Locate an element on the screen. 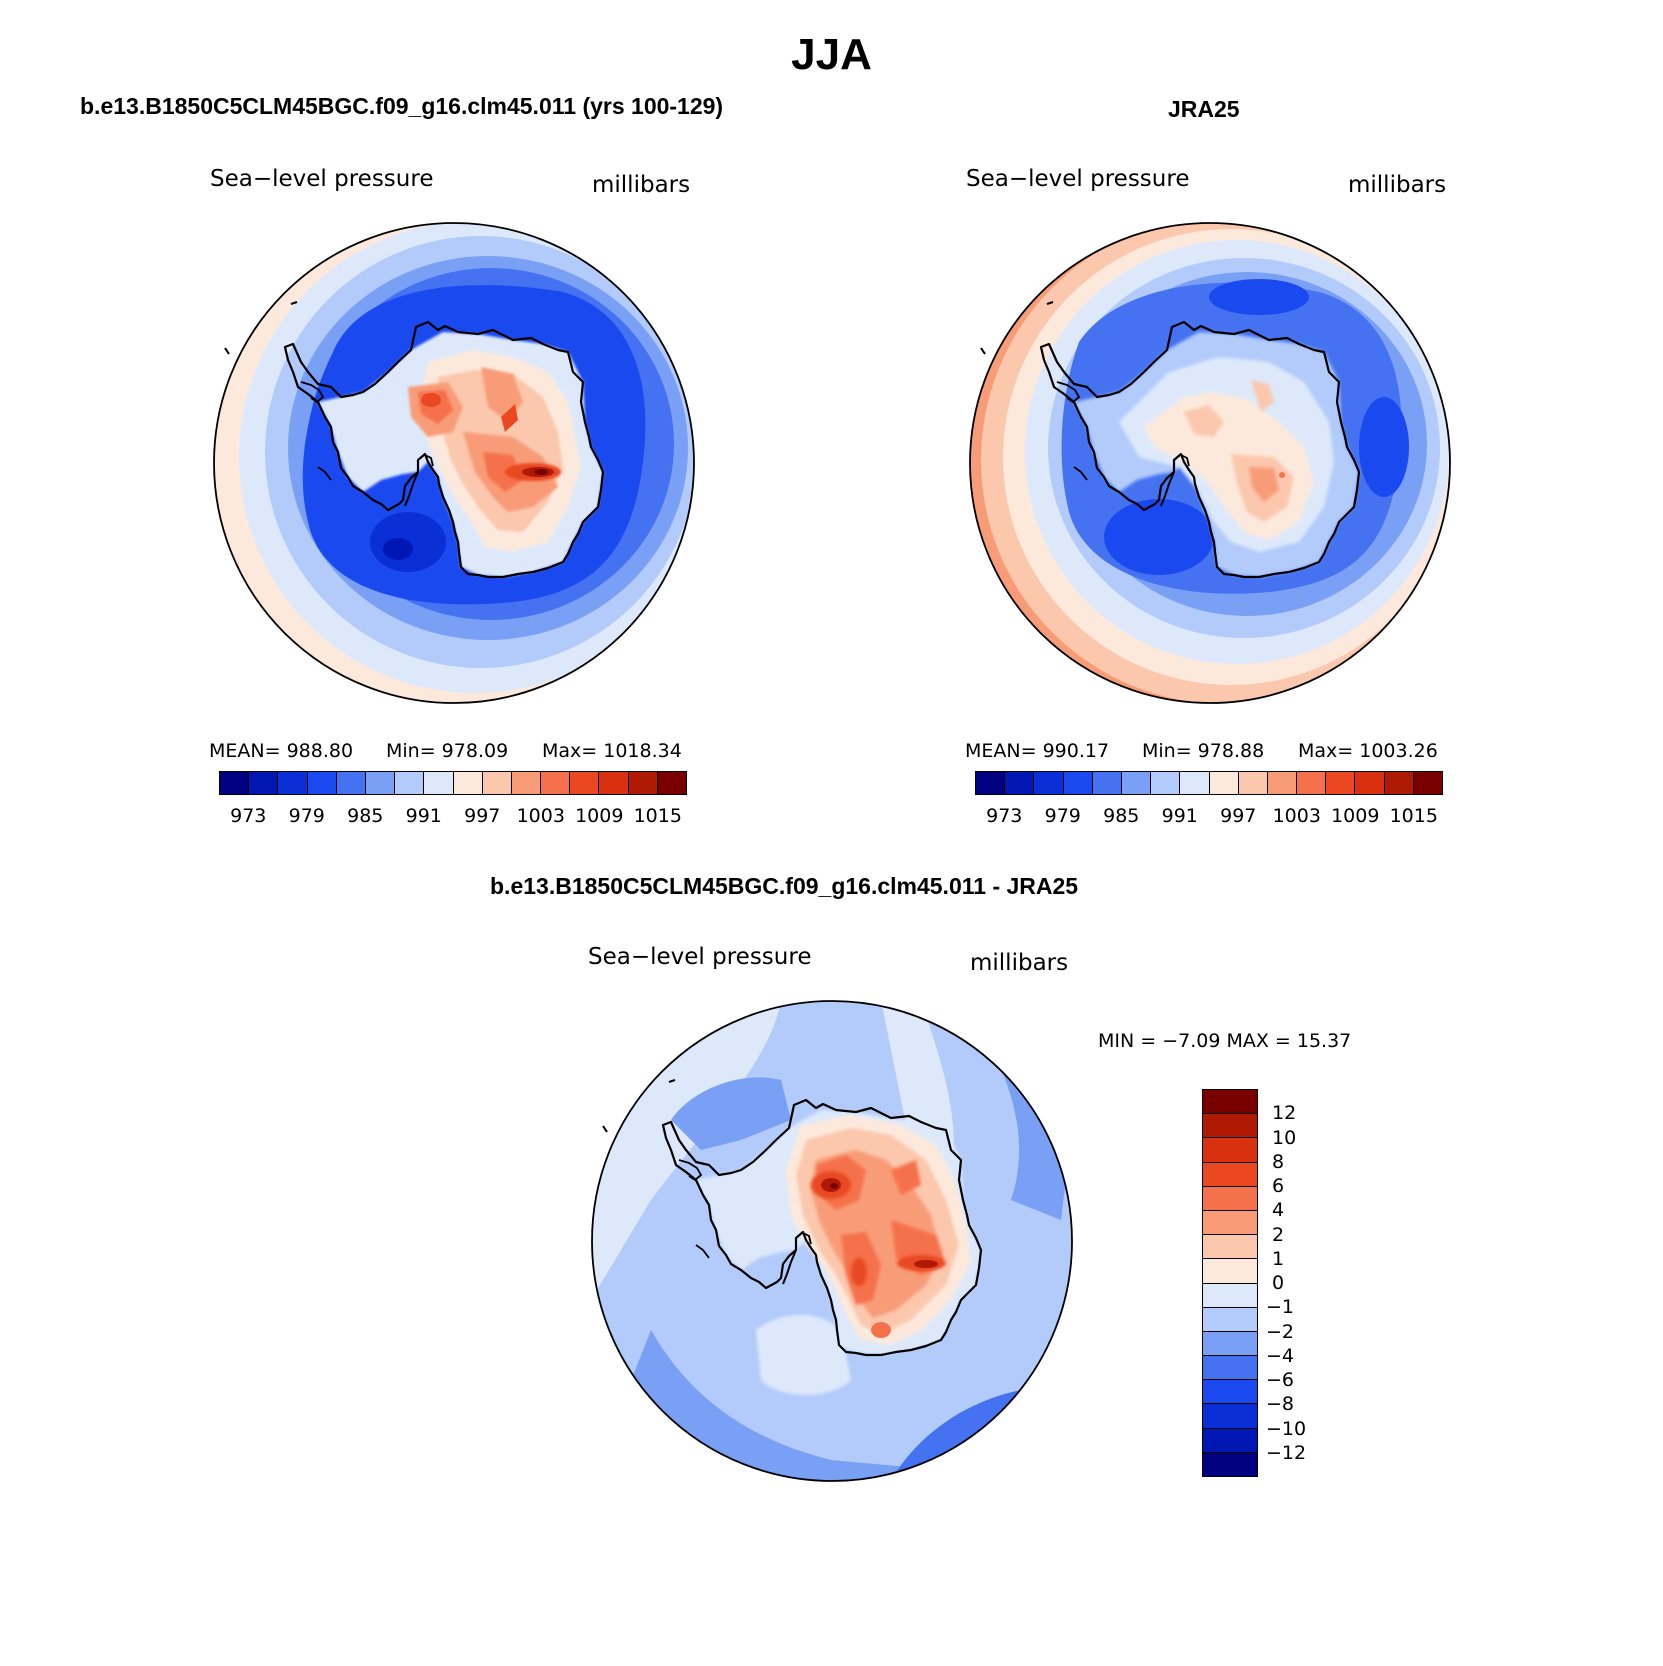 Image resolution: width=1663 pixels, height=1666 pixels. colorbar-tick-label: −4 is located at coordinates (1280, 1355).